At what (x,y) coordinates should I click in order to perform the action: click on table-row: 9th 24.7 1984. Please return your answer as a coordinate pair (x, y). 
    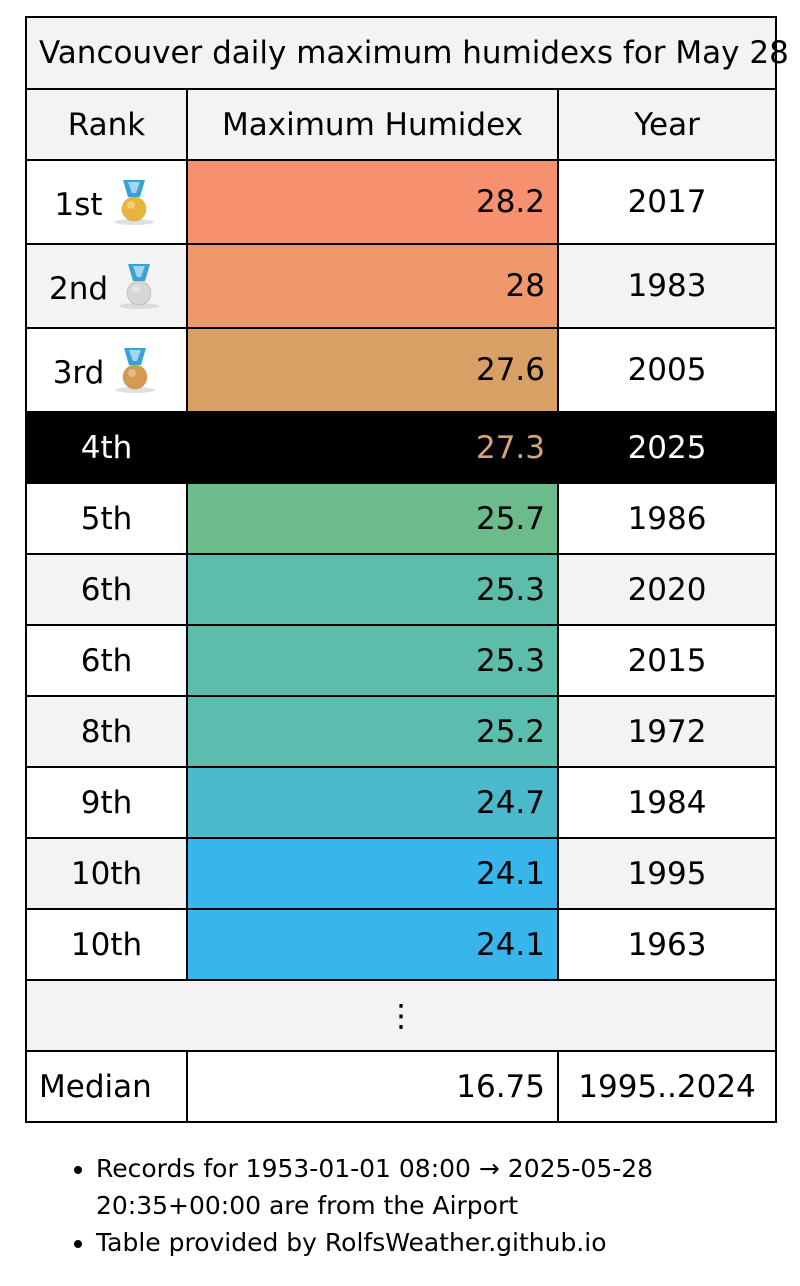
    Looking at the image, I should click on (401, 802).